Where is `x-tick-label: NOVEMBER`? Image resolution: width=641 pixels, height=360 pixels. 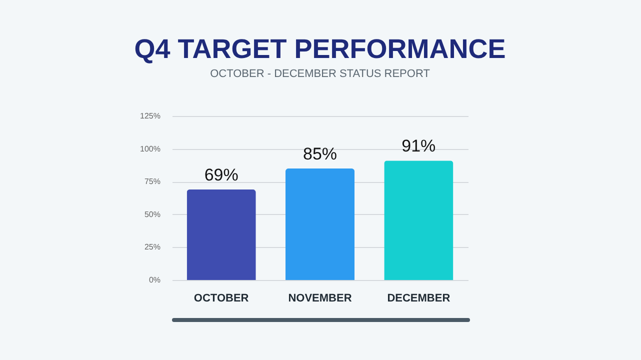
x-tick-label: NOVEMBER is located at coordinates (320, 298).